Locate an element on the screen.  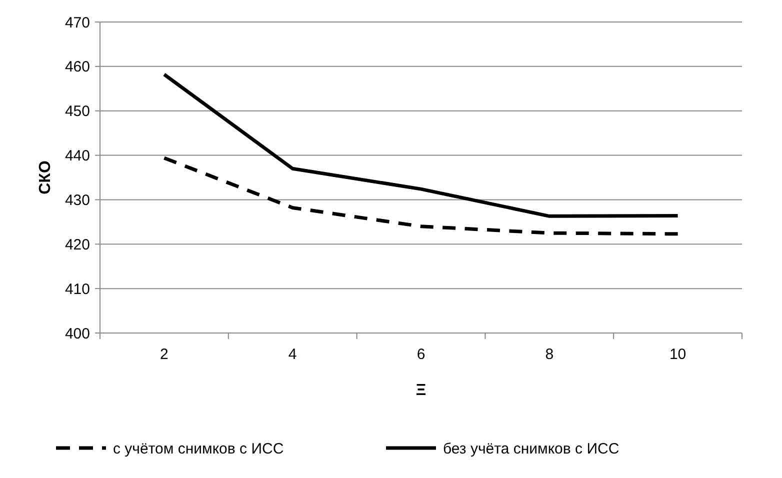
y-tick-label: 430 is located at coordinates (77, 200).